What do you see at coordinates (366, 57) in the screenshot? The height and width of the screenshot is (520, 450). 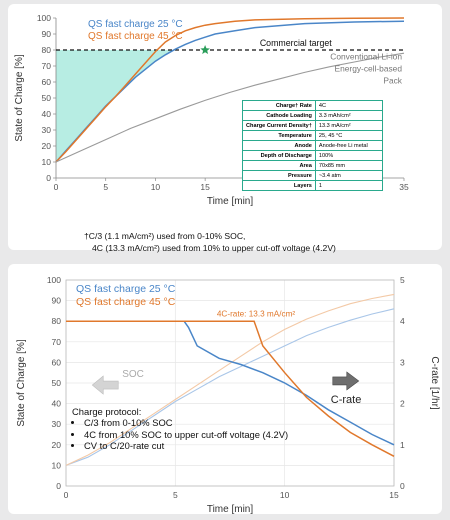 I see `conventional-label-1: Conventional Li-ion` at bounding box center [366, 57].